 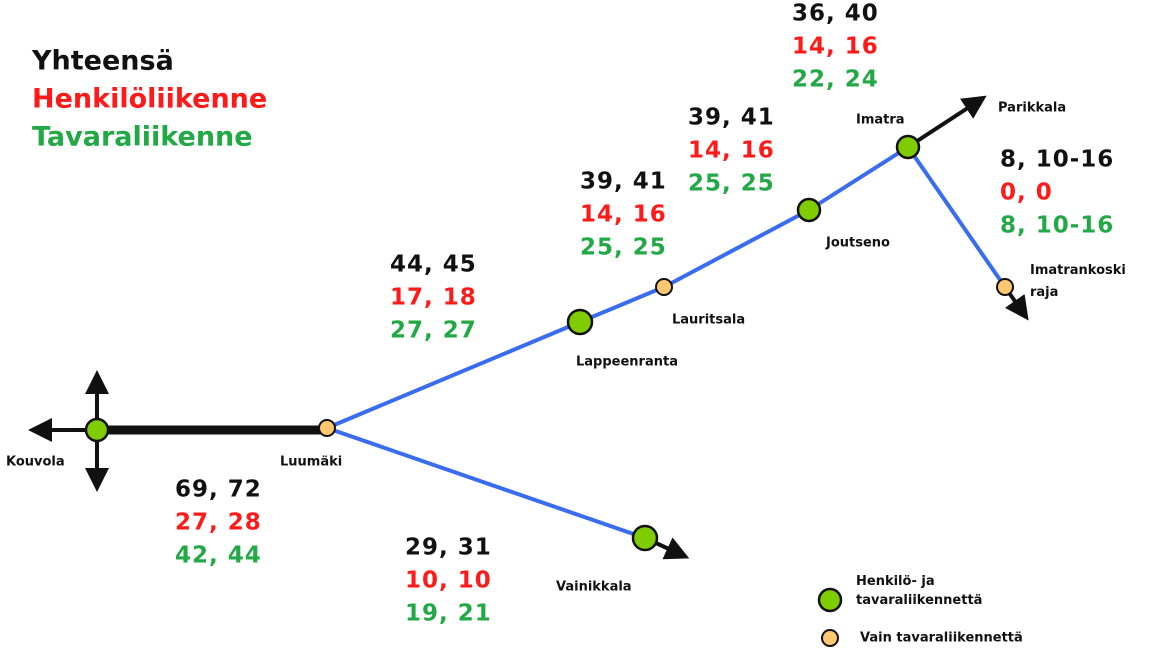 I want to click on segment-freight: 42, 44, so click(x=218, y=556).